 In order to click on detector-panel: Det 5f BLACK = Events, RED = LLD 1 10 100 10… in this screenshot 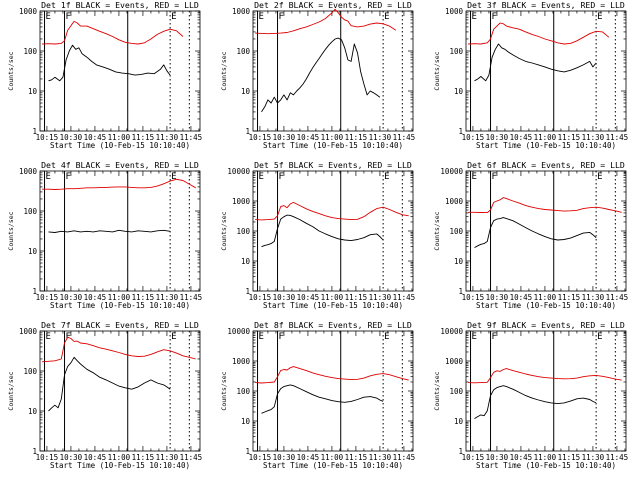, I will do `click(317, 235)`.